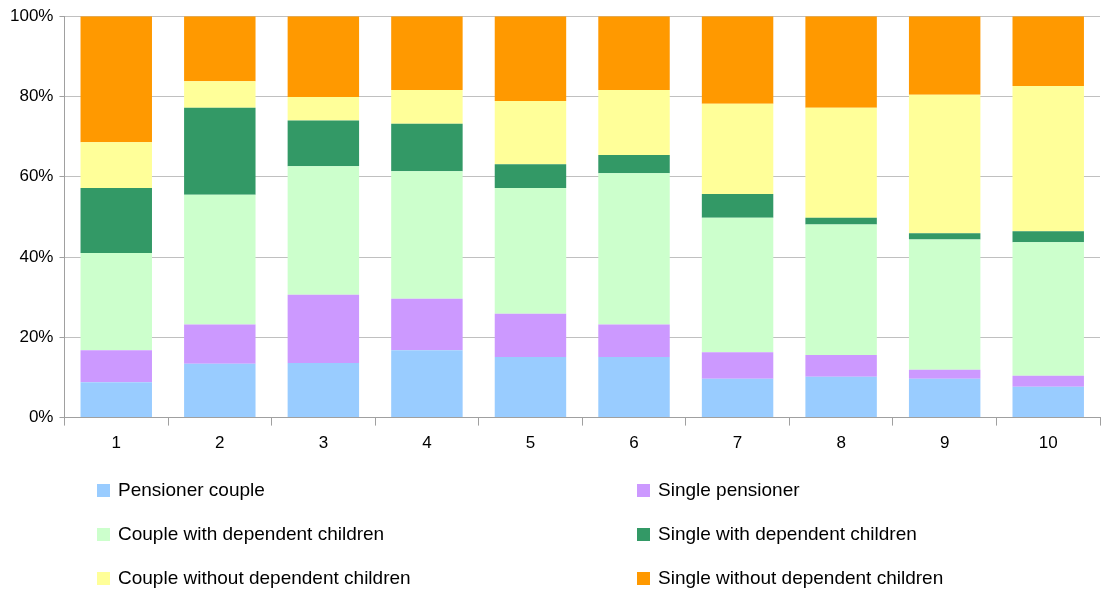 Image resolution: width=1102 pixels, height=610 pixels. What do you see at coordinates (191, 490) in the screenshot?
I see `legend-label: Pensioner couple` at bounding box center [191, 490].